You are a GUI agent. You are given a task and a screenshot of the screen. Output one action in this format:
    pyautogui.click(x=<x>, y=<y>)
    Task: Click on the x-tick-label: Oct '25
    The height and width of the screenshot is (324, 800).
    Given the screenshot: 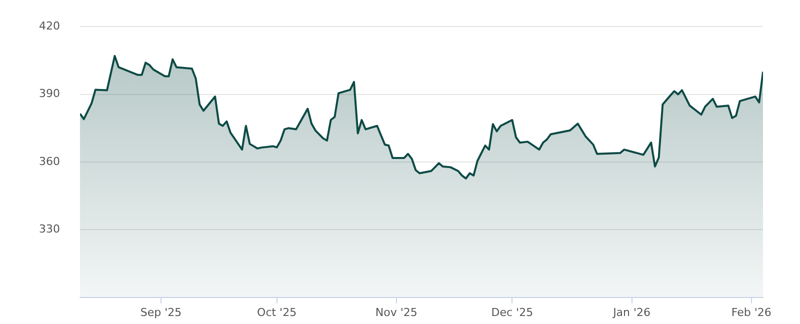 What is the action you would take?
    pyautogui.click(x=277, y=312)
    